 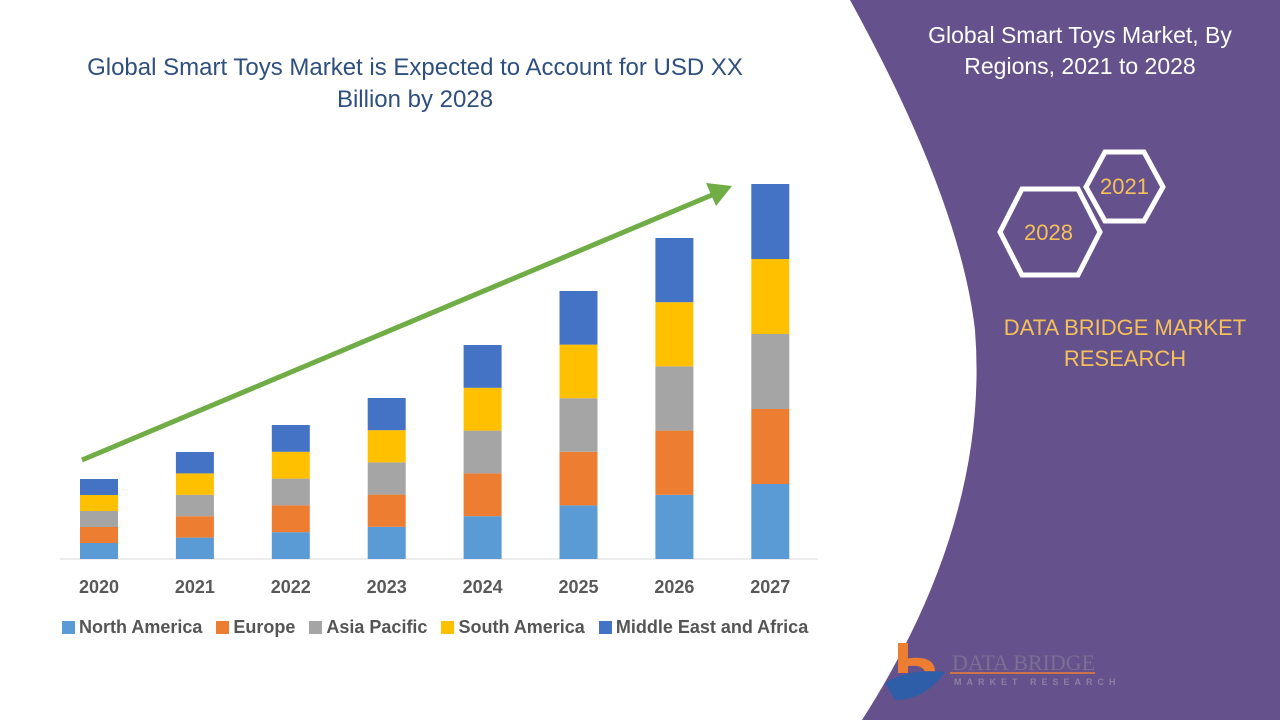 I want to click on legend-label: South America, so click(x=521, y=627).